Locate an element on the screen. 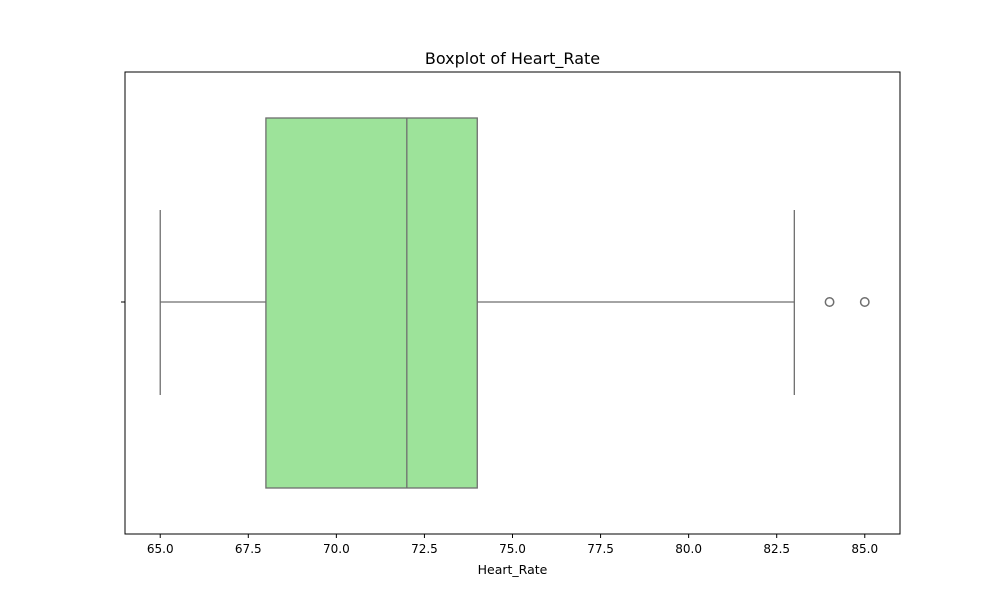 This screenshot has height=600, width=1000. x-tick-label: 82.5 is located at coordinates (776, 549).